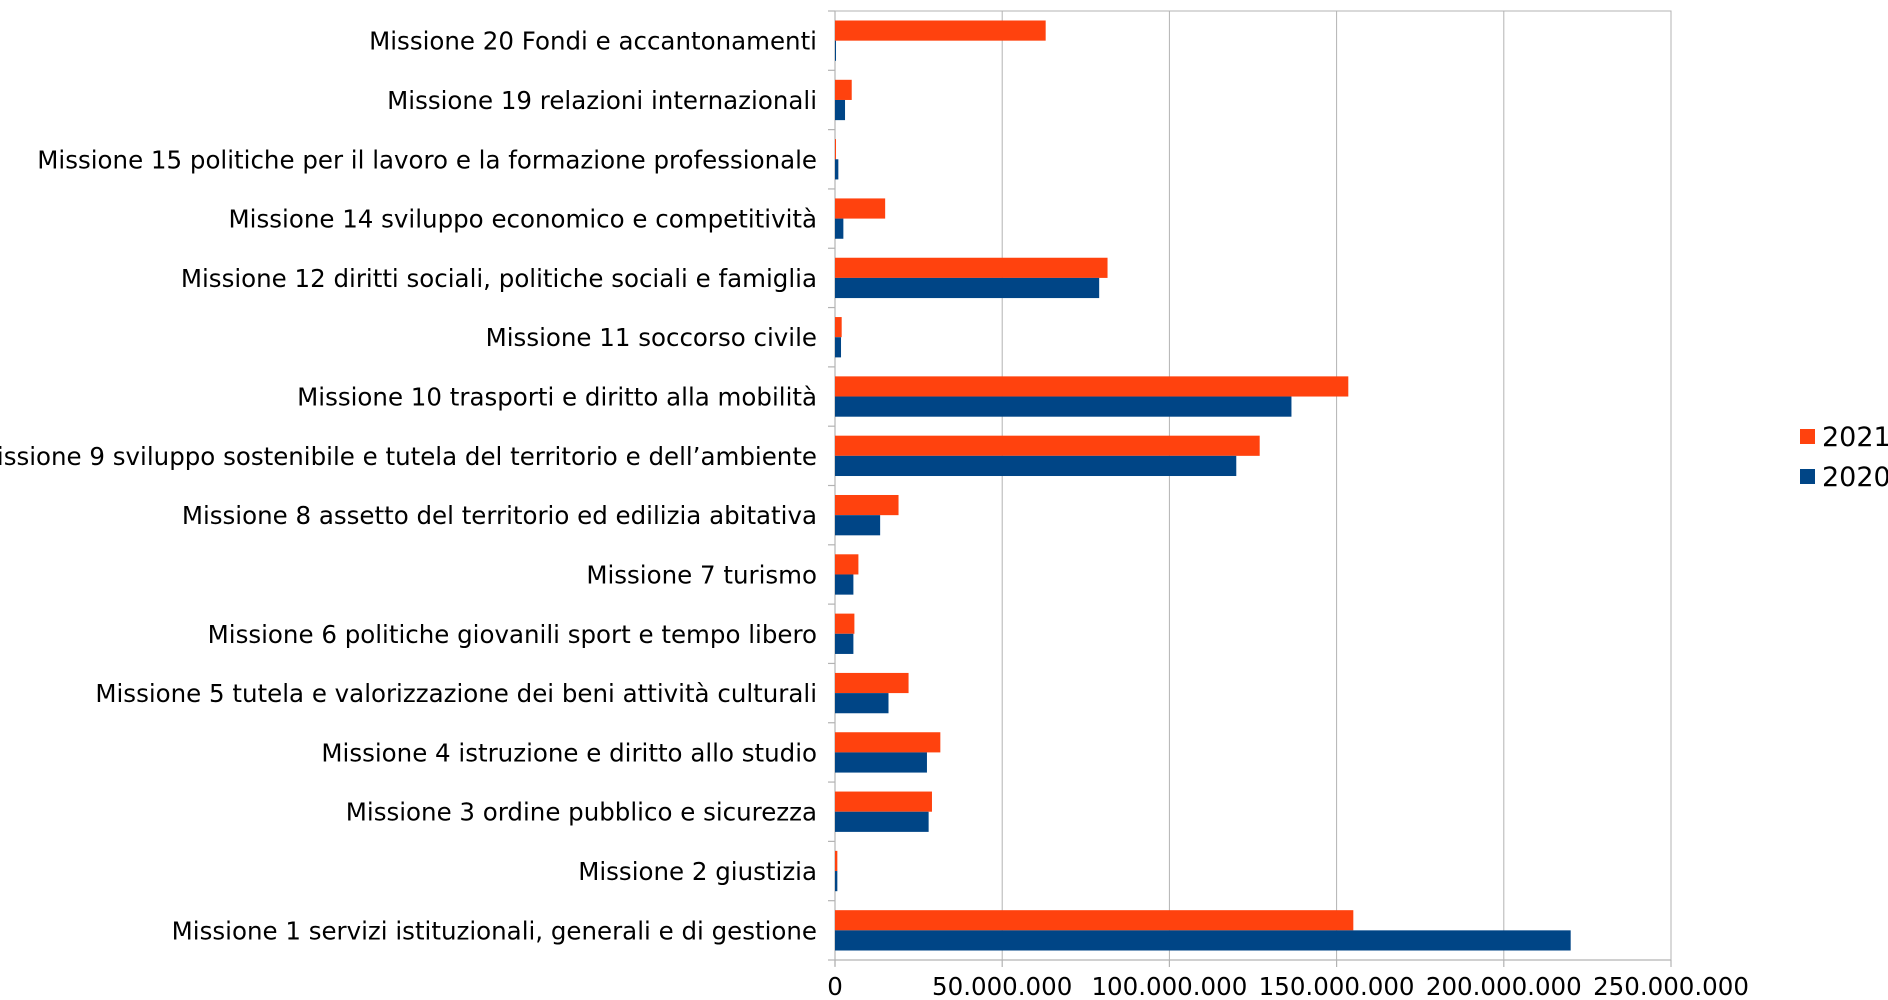 The width and height of the screenshot is (1888, 1000). Describe the element at coordinates (701, 574) in the screenshot. I see `category-label: Missione 7 turismo` at that location.